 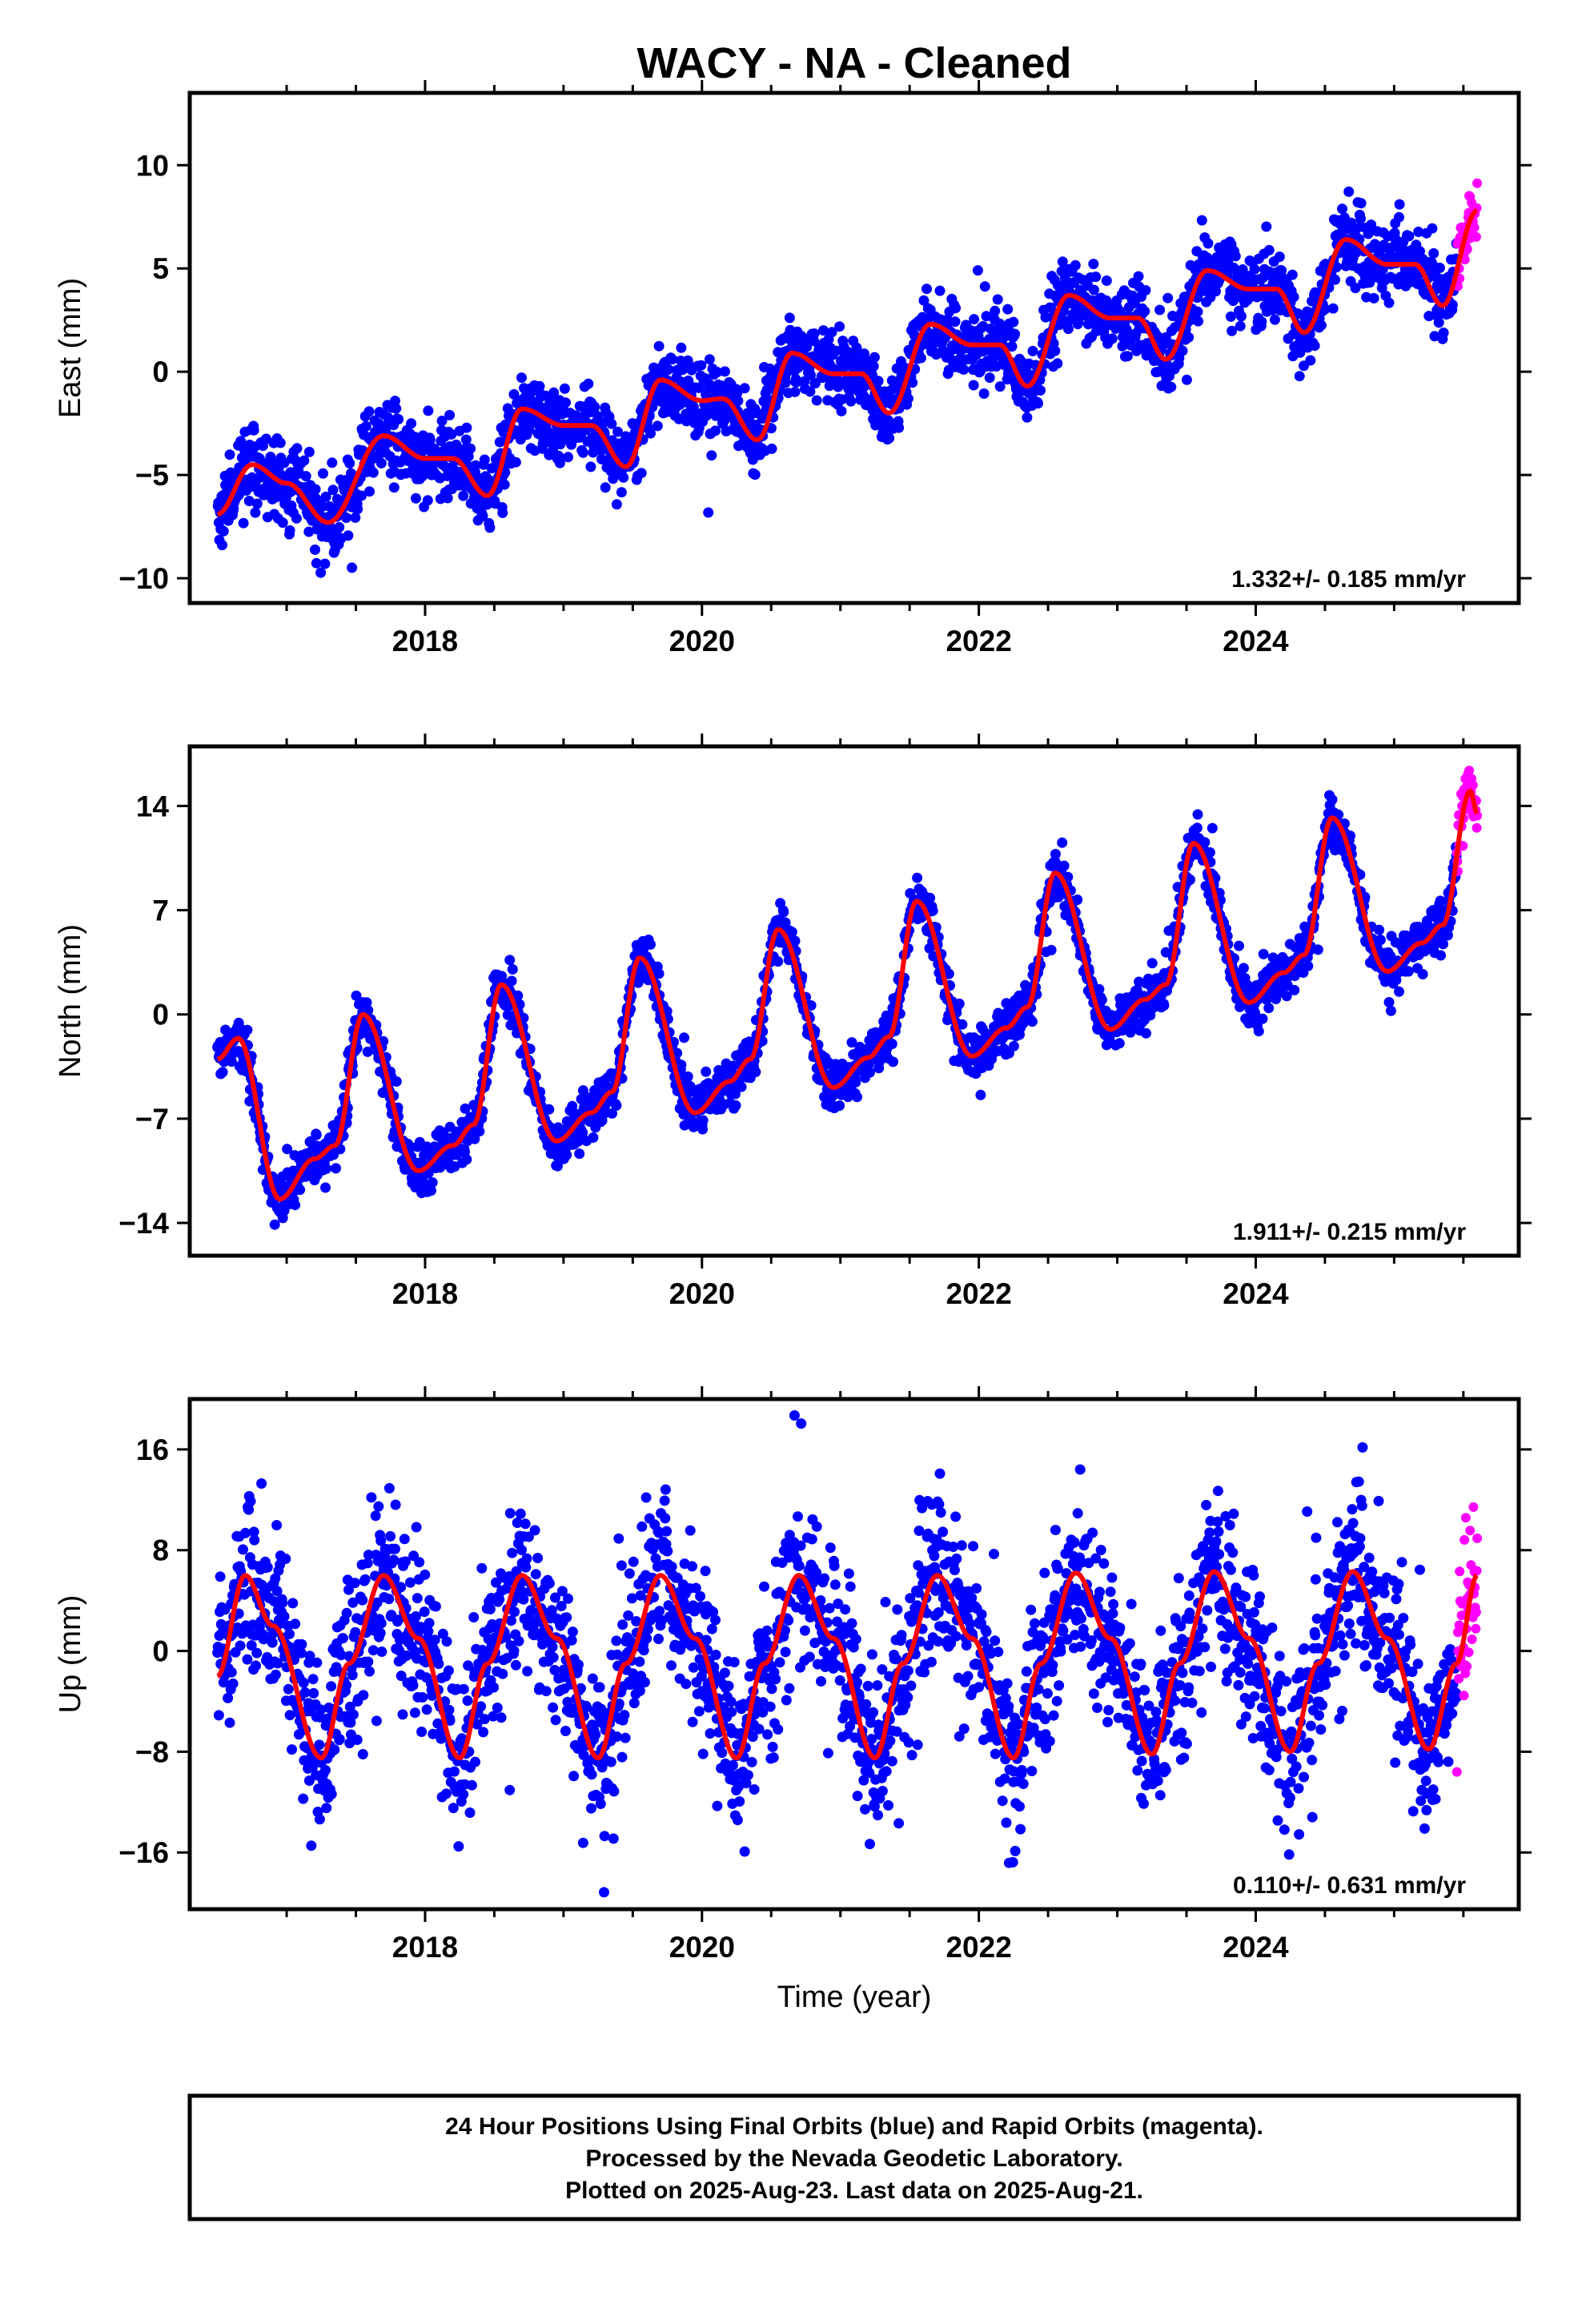 What do you see at coordinates (161, 268) in the screenshot?
I see `east-y-tick-label: 5` at bounding box center [161, 268].